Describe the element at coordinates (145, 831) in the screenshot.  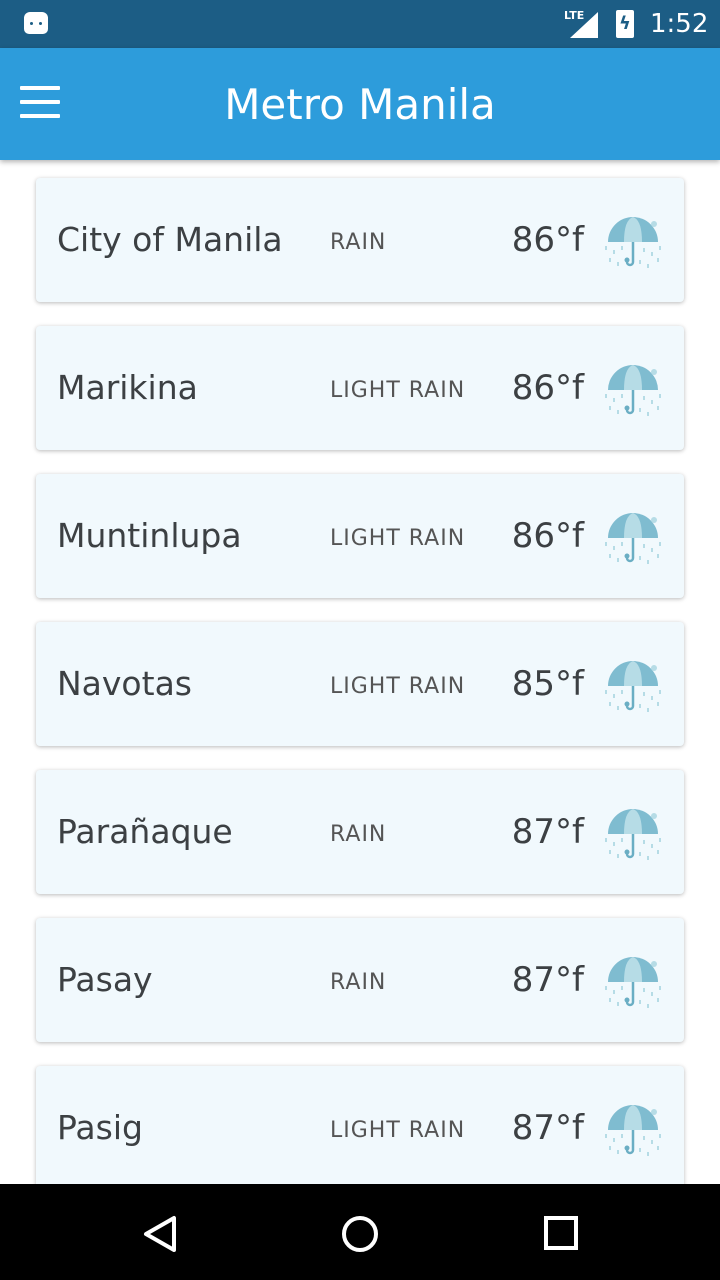
I see `city-name: Parañaque` at that location.